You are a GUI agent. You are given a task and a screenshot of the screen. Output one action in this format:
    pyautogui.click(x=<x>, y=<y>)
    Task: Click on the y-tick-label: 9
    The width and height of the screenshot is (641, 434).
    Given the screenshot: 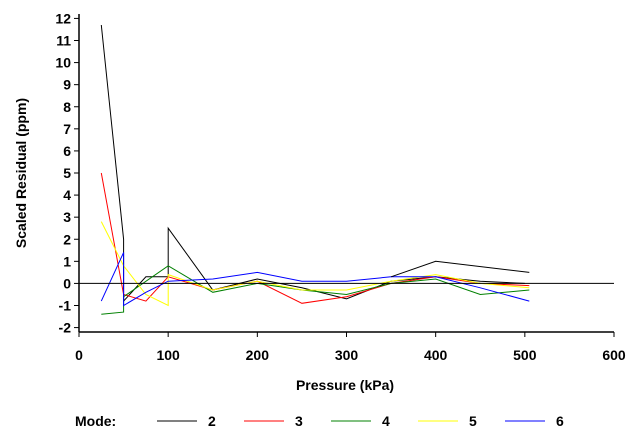 What is the action you would take?
    pyautogui.click(x=67, y=85)
    